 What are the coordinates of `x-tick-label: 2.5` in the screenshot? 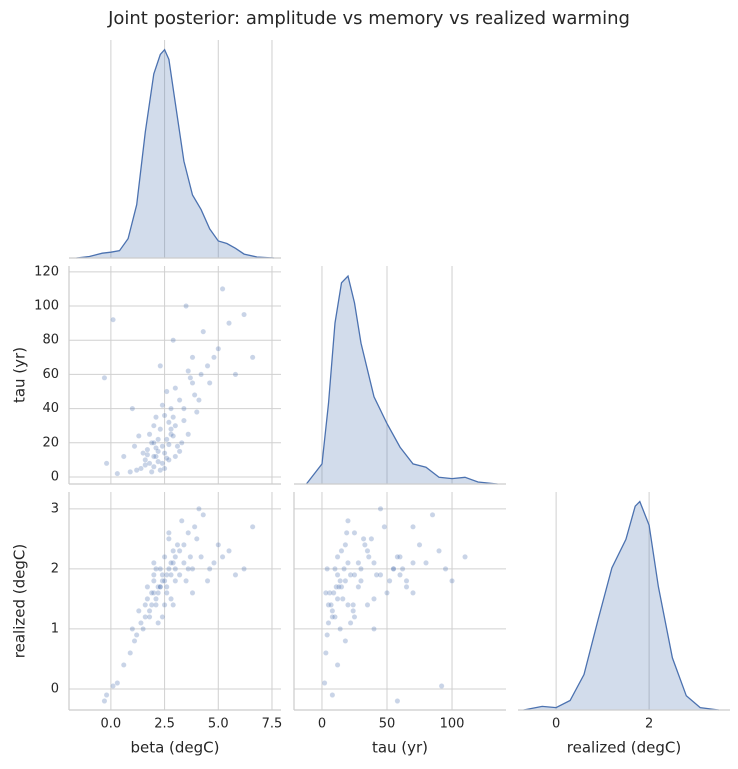 It's located at (164, 724).